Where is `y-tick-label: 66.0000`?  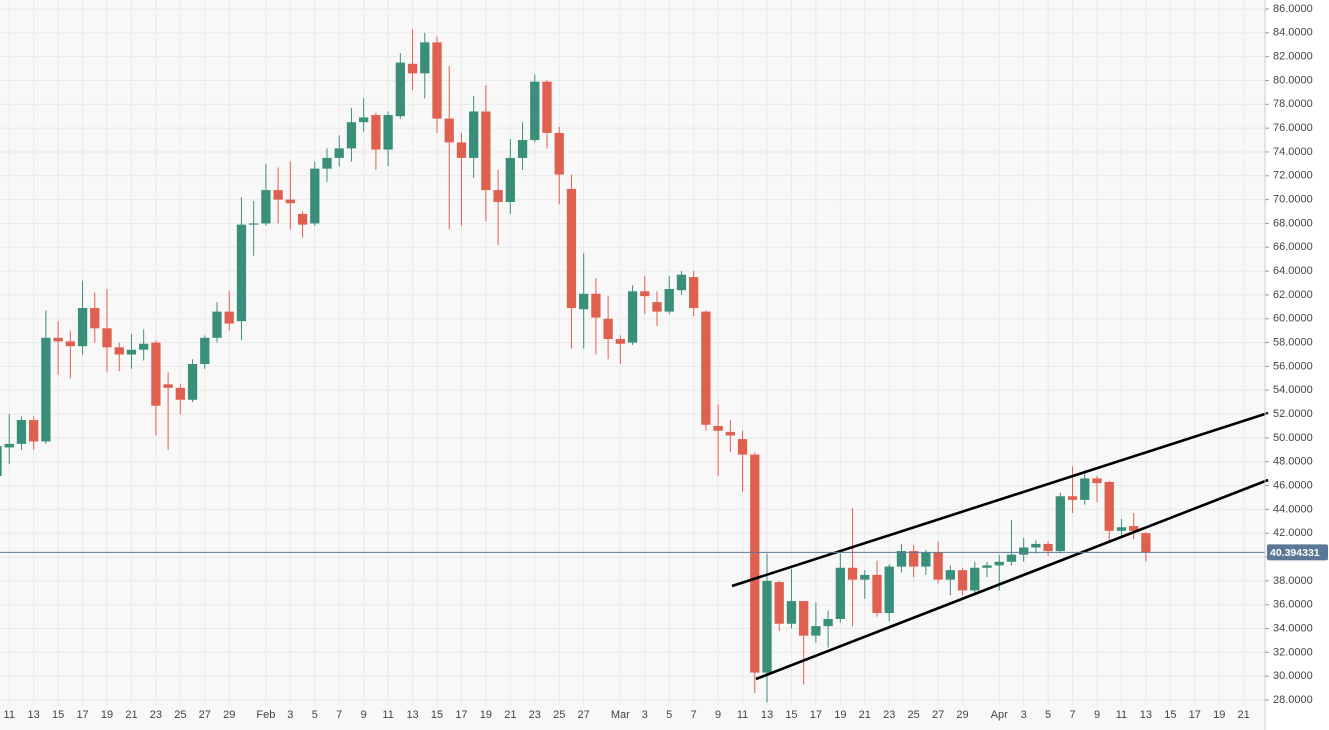 y-tick-label: 66.0000 is located at coordinates (1293, 247).